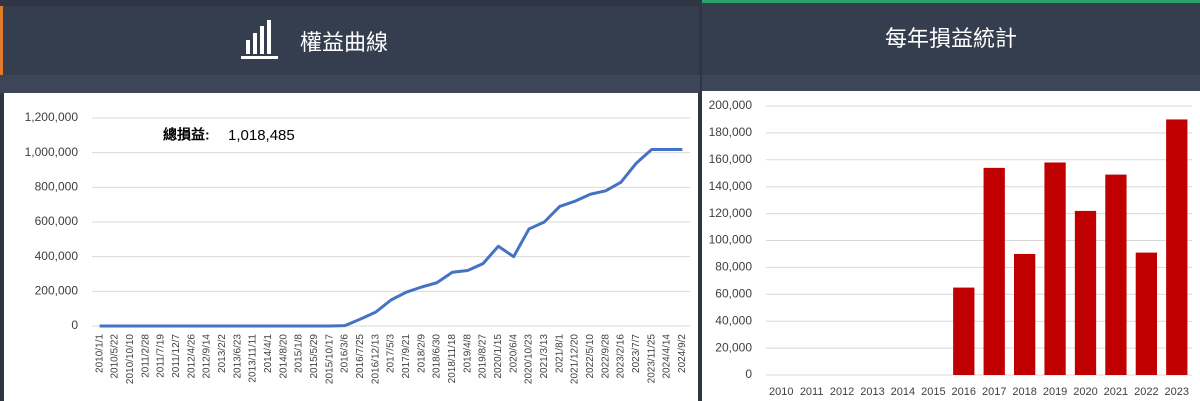 The height and width of the screenshot is (401, 1200). Describe the element at coordinates (872, 392) in the screenshot. I see `x-tick-label: 2013` at that location.